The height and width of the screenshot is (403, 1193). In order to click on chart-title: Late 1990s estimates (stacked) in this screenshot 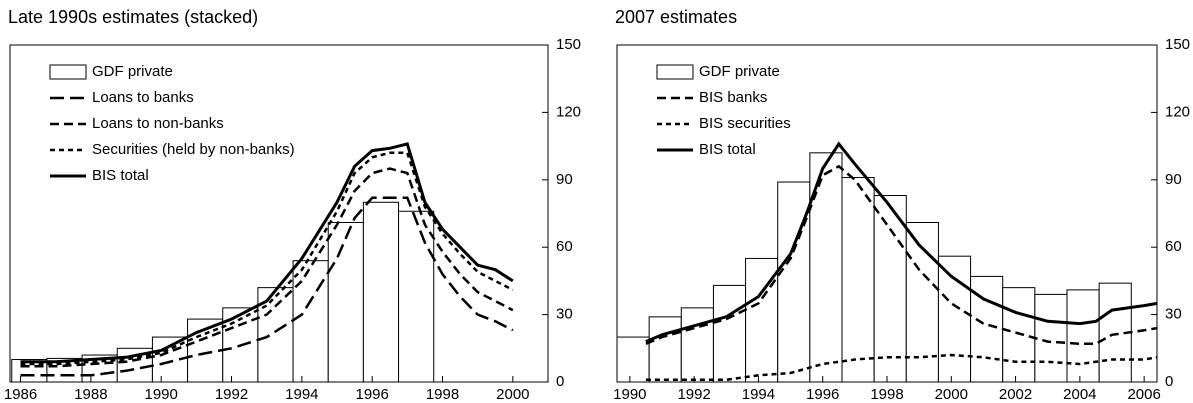, I will do `click(133, 17)`.